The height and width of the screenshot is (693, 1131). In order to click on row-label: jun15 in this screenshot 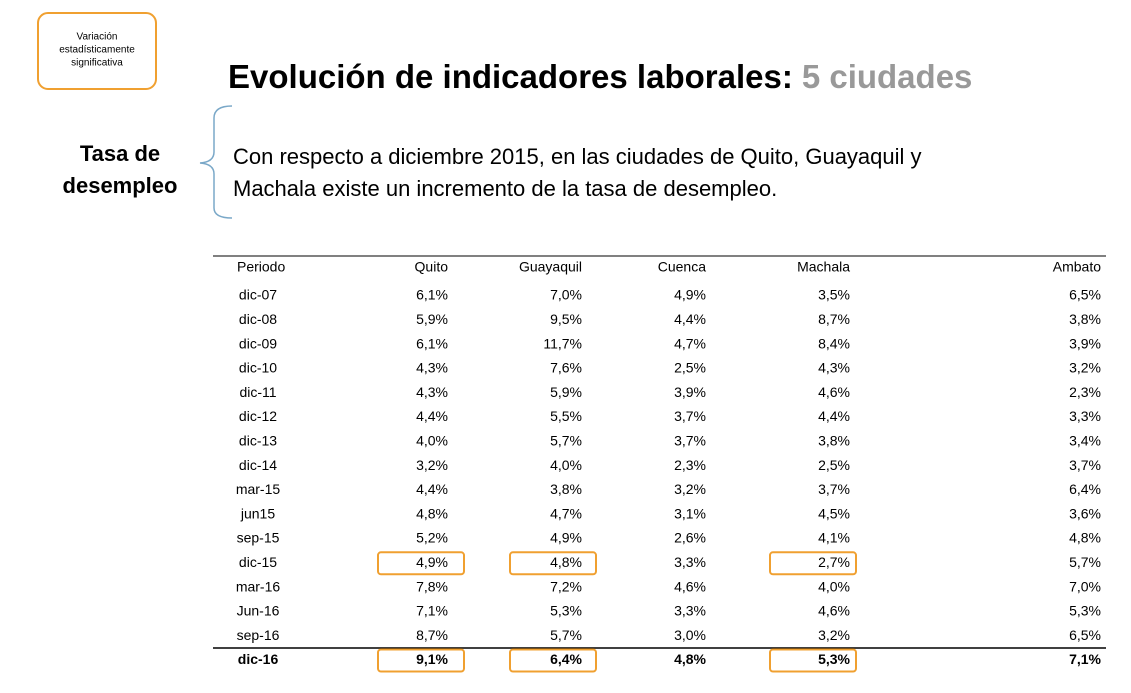, I will do `click(257, 513)`.